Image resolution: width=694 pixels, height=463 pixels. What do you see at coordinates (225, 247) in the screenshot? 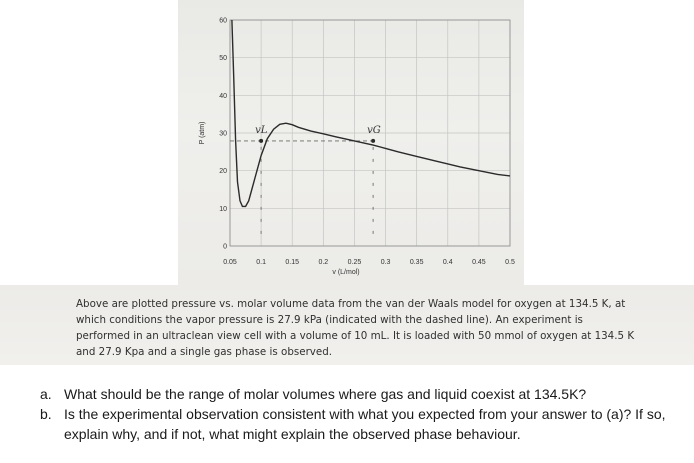
I see `y-tick-label-0: 0` at bounding box center [225, 247].